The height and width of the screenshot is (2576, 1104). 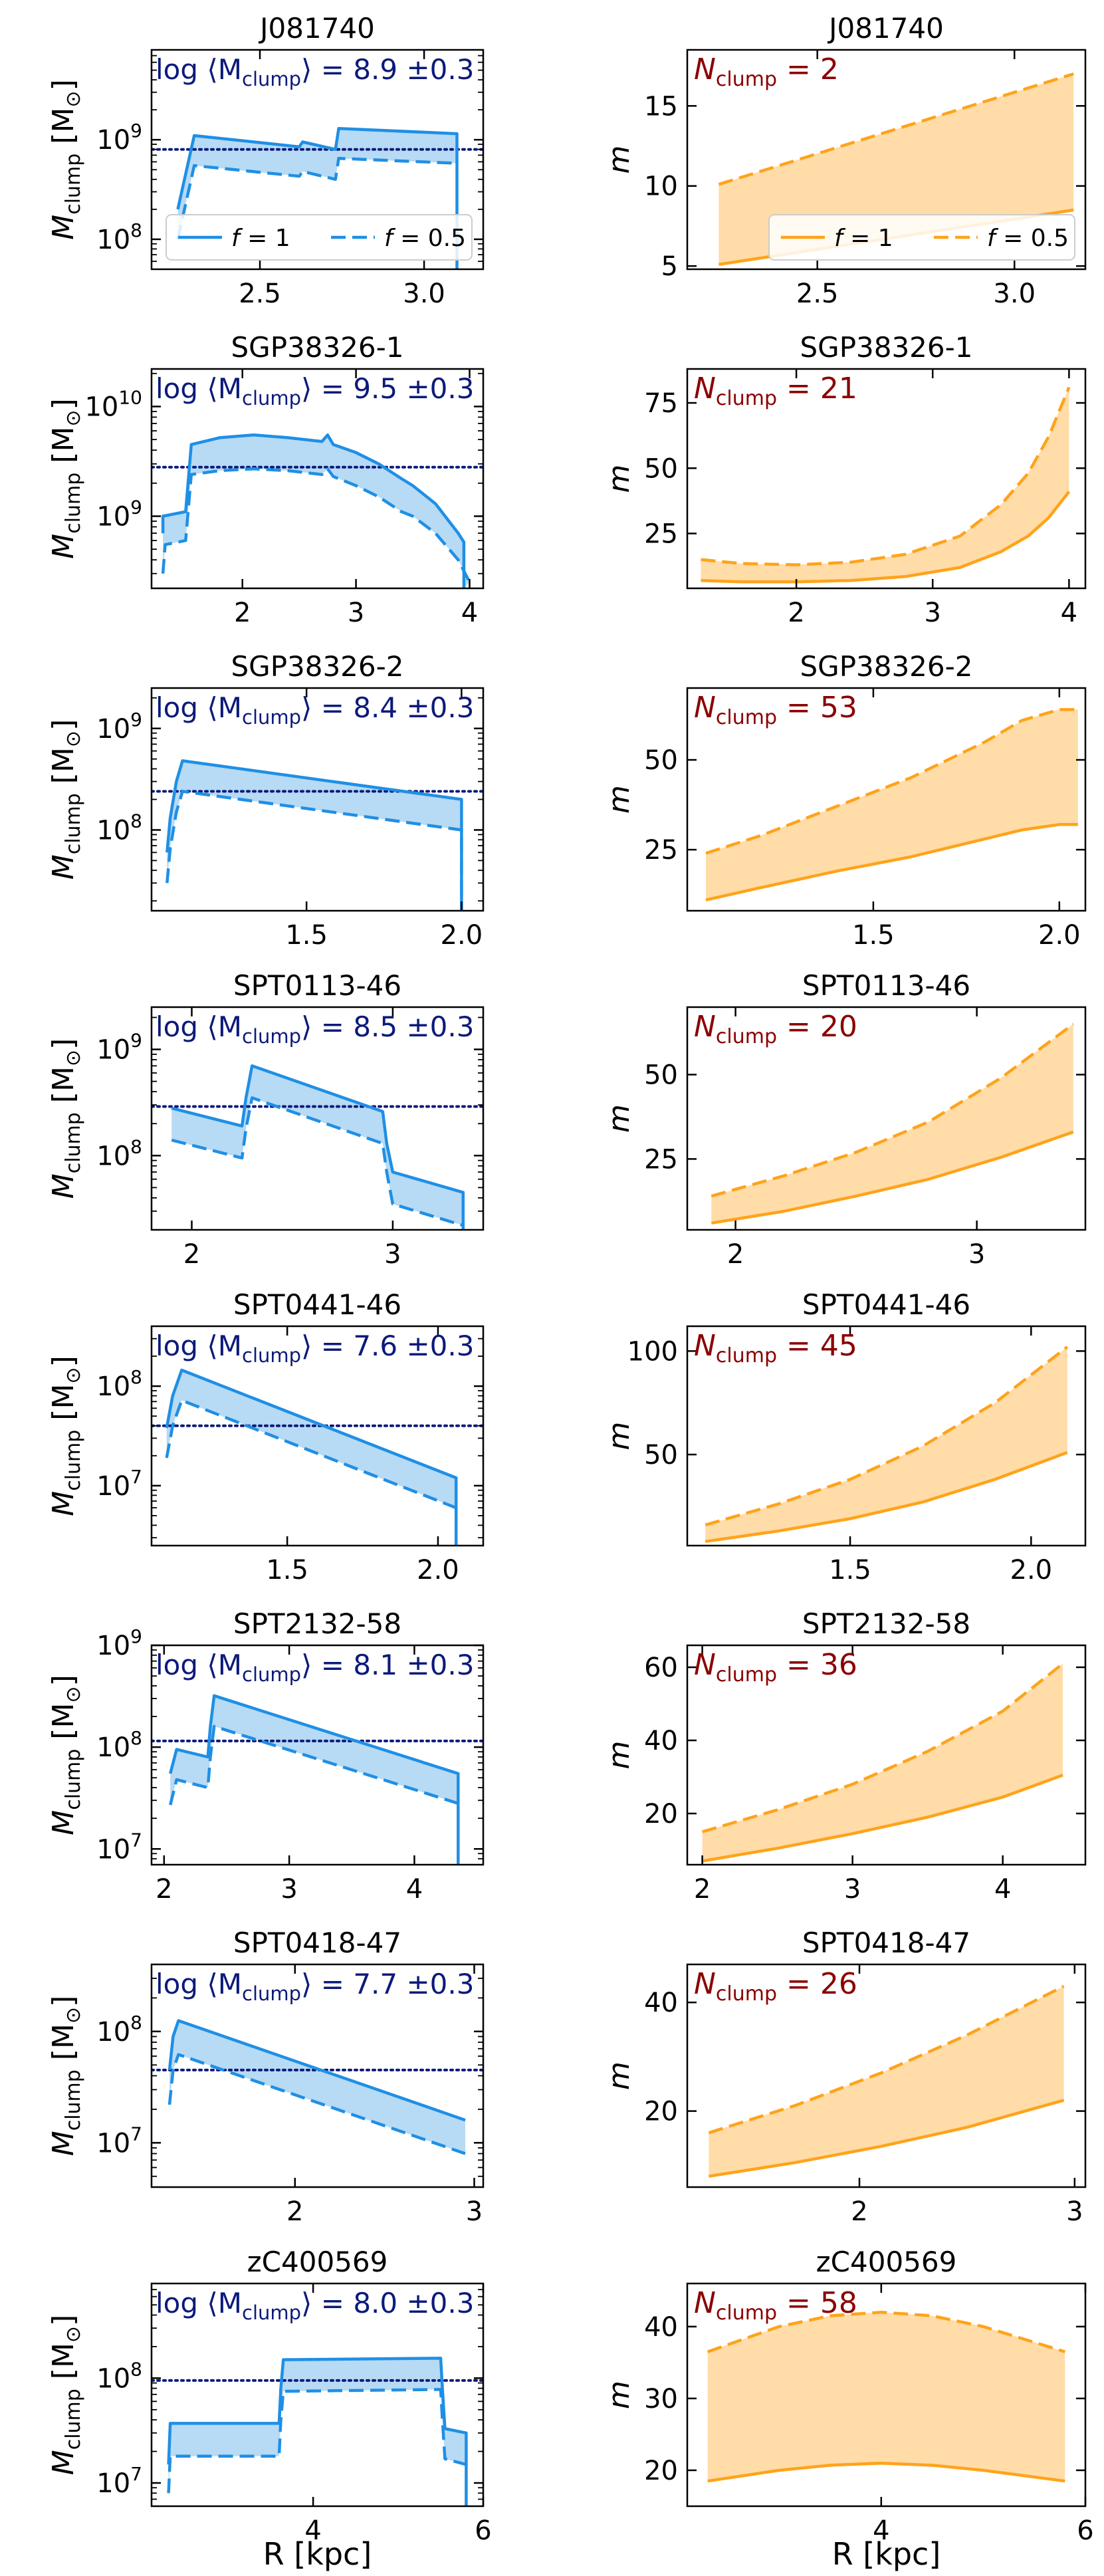 What do you see at coordinates (136, 1477) in the screenshot?
I see `y-tick-exponent: 7` at bounding box center [136, 1477].